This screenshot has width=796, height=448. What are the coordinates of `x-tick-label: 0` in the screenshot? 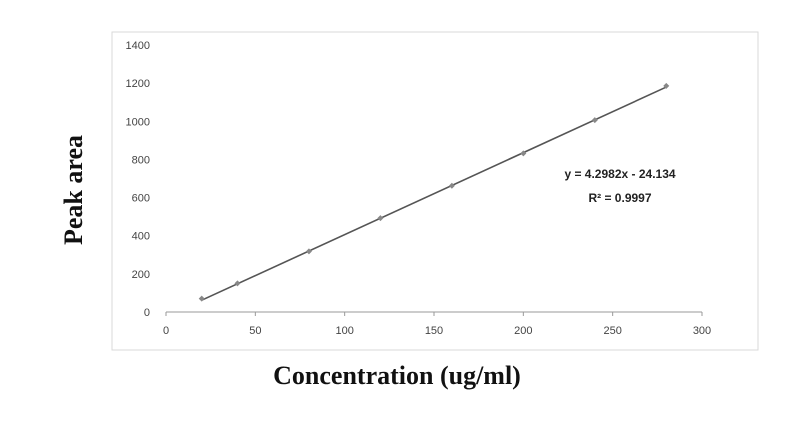 It's located at (166, 331).